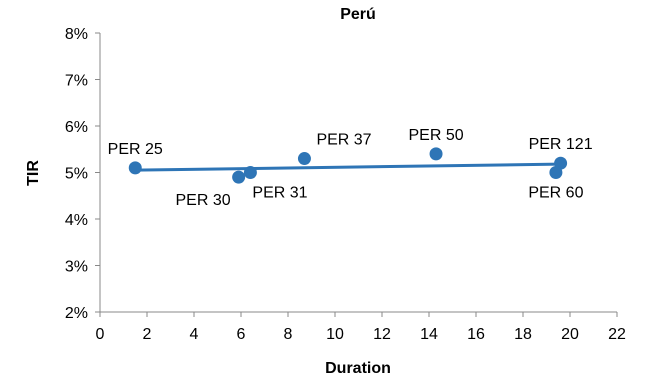 The width and height of the screenshot is (650, 383). What do you see at coordinates (570, 334) in the screenshot?
I see `x-tick-label: 20` at bounding box center [570, 334].